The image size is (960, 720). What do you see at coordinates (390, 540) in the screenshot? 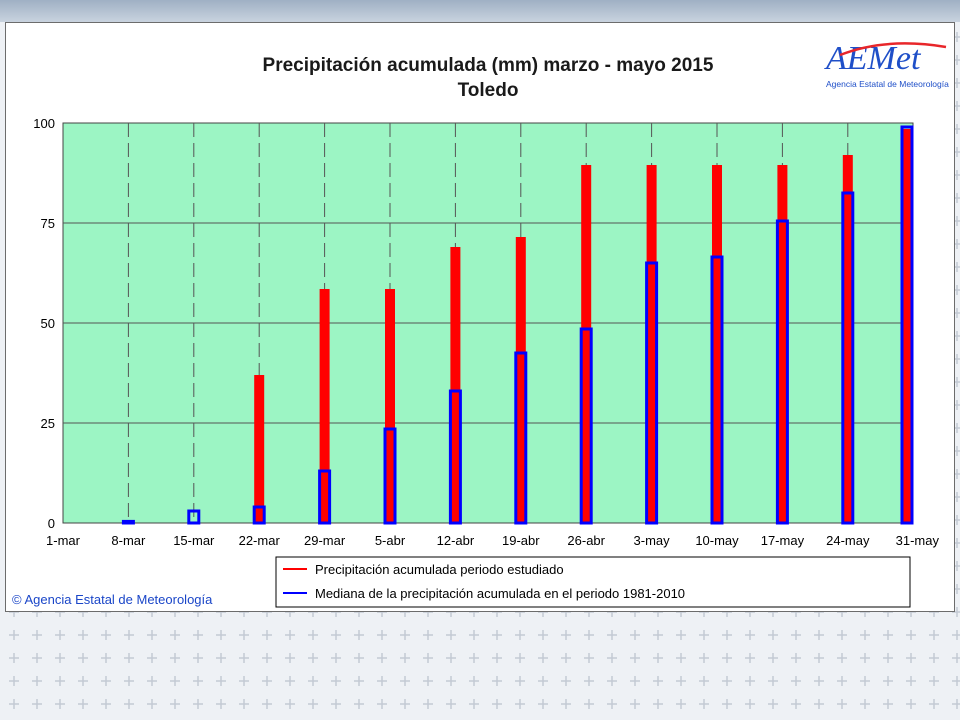
I see `x-tick-label: 5-abr` at bounding box center [390, 540].